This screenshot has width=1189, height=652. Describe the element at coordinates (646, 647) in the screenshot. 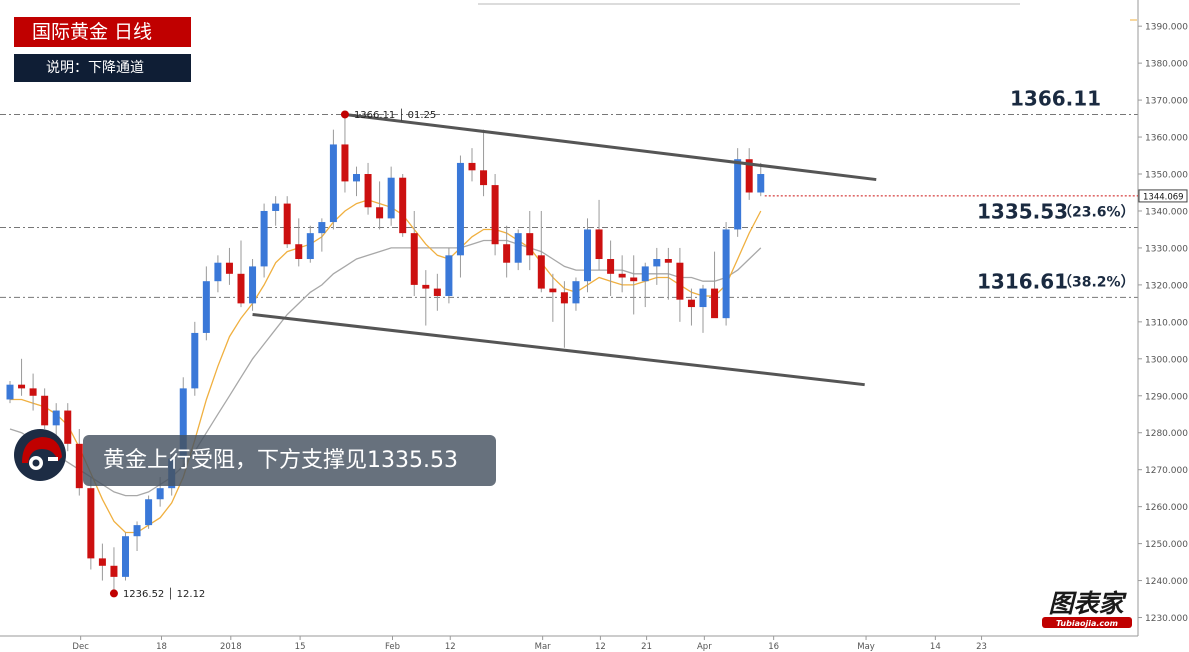

I see `x-tick-label: 21` at that location.